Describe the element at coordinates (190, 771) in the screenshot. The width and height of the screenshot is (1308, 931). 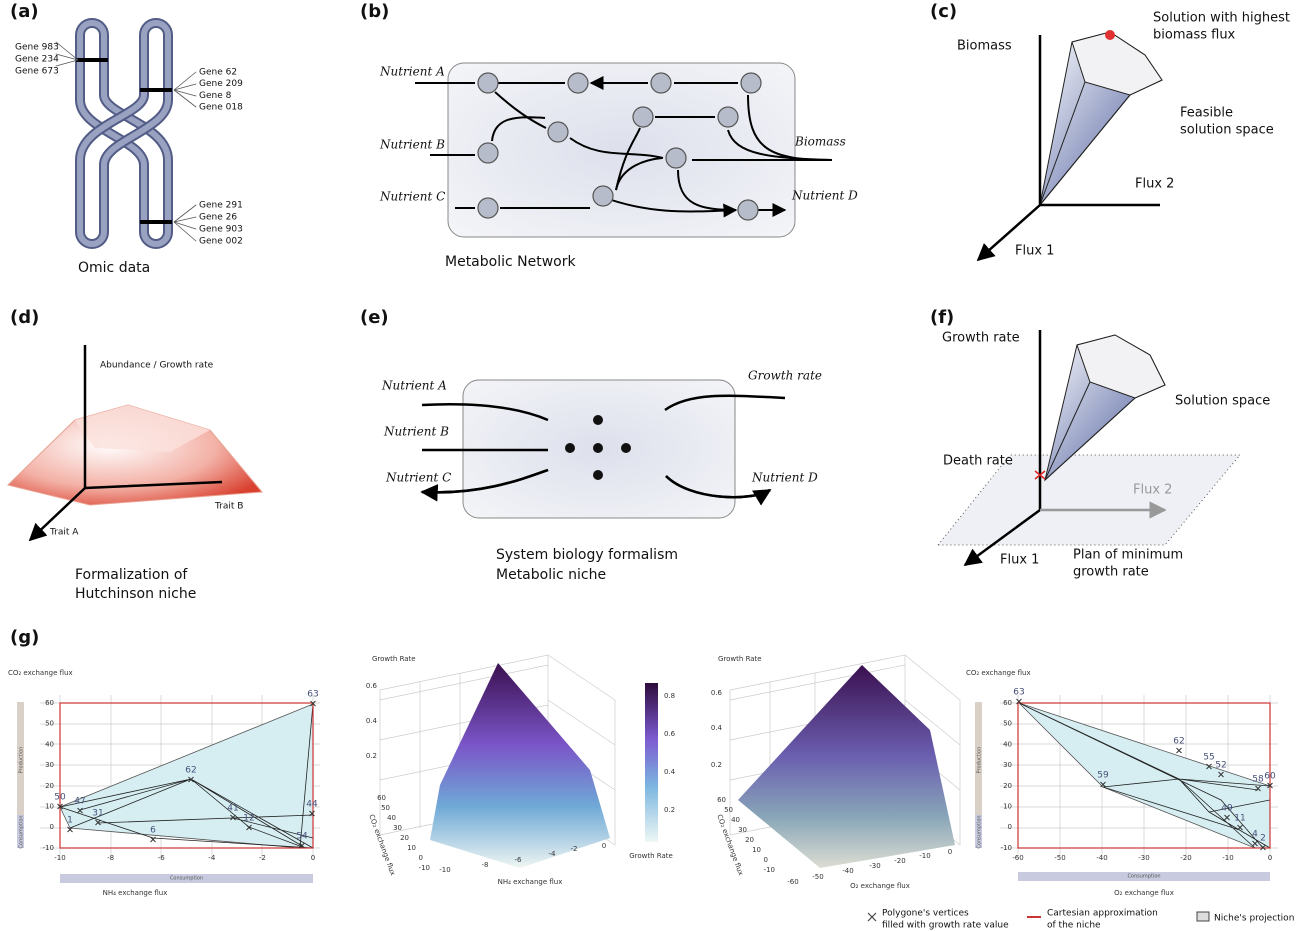
I see `vertex-label: 62` at that location.